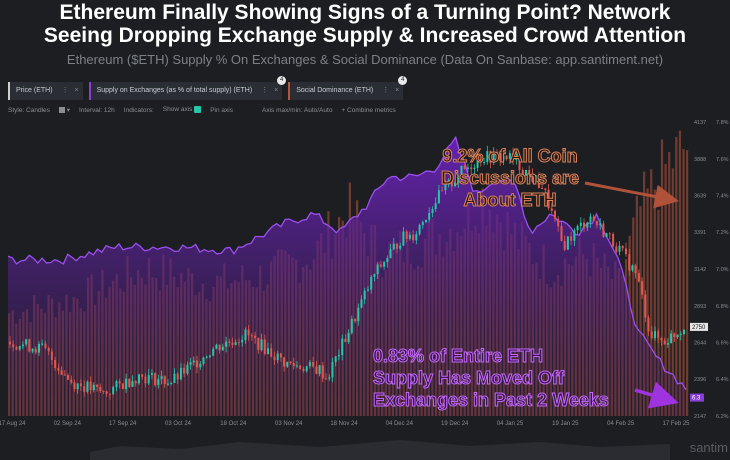 The width and height of the screenshot is (730, 460). What do you see at coordinates (221, 110) in the screenshot?
I see `pin-axis-toggle: Pin axis` at bounding box center [221, 110].